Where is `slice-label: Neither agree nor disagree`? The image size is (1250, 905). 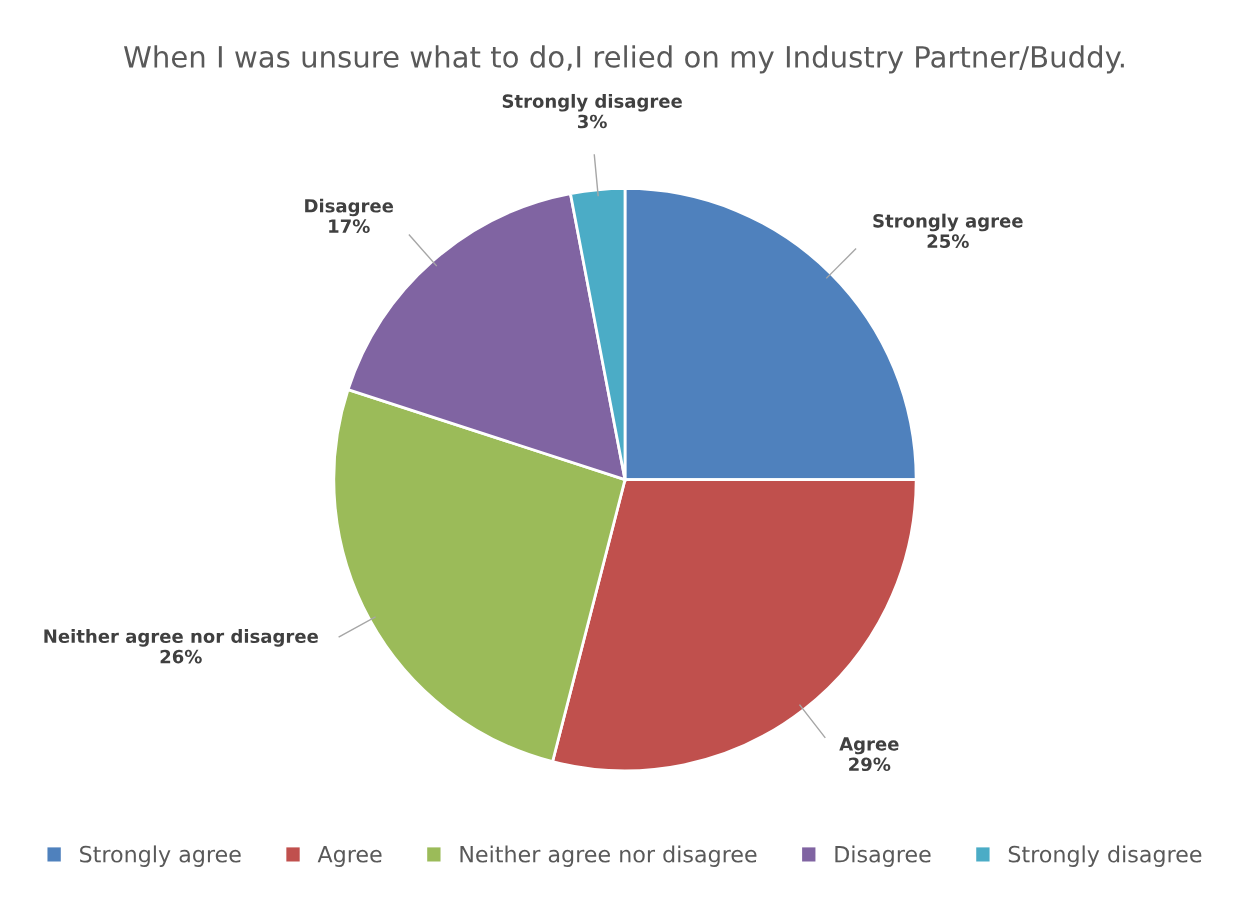 slice-label: Neither agree nor disagree is located at coordinates (181, 638).